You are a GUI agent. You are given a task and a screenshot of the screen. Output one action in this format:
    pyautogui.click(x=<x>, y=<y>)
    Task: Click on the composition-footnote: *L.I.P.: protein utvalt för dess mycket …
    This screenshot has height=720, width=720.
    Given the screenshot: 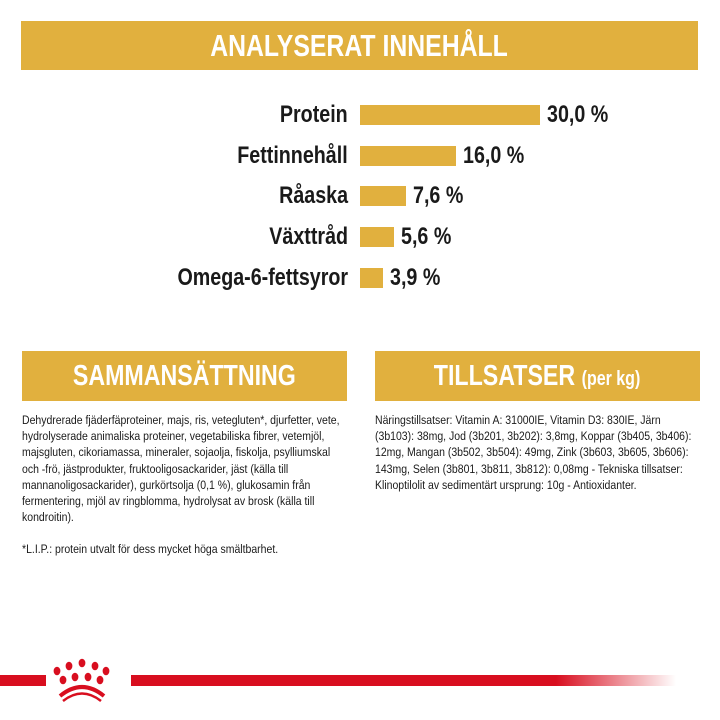 What is the action you would take?
    pyautogui.click(x=150, y=549)
    